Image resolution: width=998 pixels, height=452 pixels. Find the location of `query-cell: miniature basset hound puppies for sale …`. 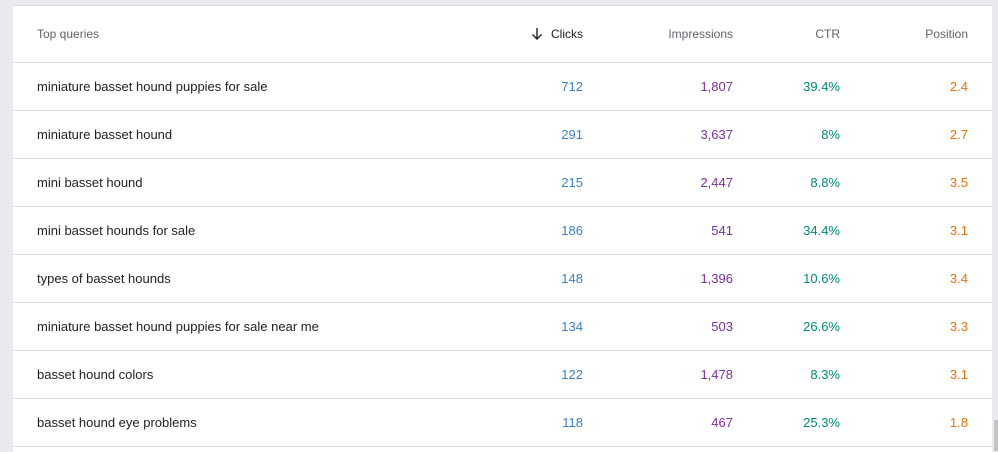

query-cell: miniature basset hound puppies for sale … is located at coordinates (178, 326).